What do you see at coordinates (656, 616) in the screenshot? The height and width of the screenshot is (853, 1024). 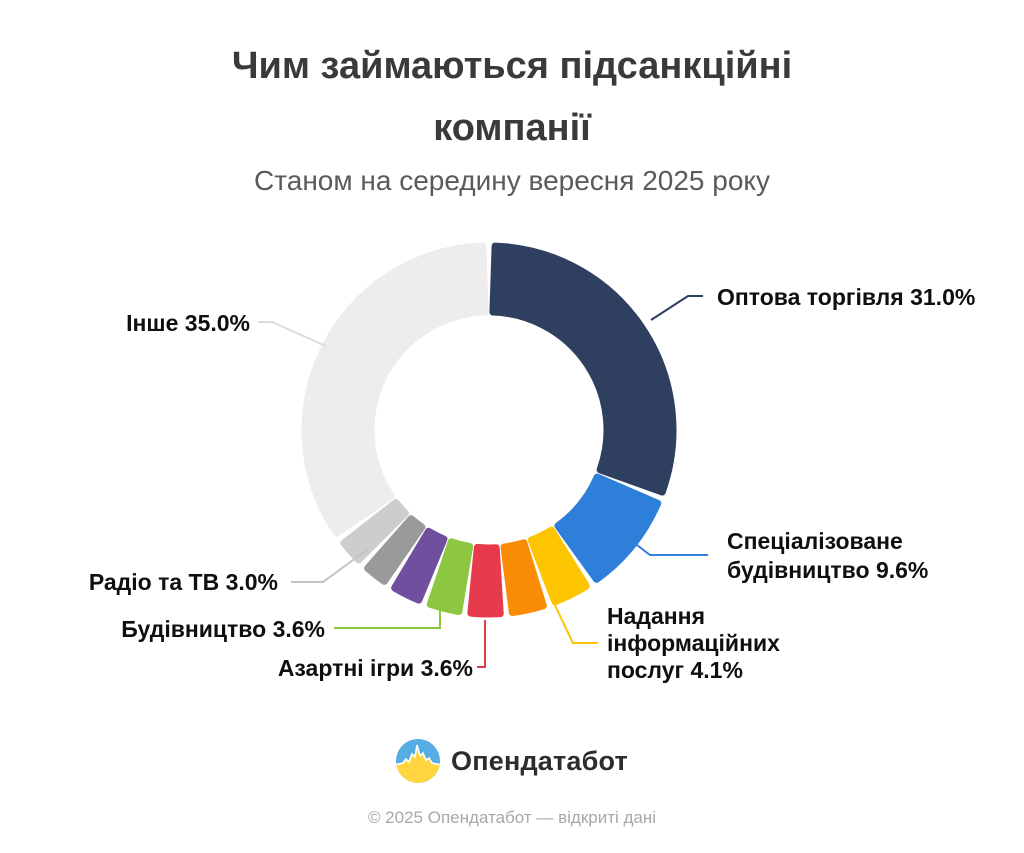 I see `label-info-services-line1: Надання` at bounding box center [656, 616].